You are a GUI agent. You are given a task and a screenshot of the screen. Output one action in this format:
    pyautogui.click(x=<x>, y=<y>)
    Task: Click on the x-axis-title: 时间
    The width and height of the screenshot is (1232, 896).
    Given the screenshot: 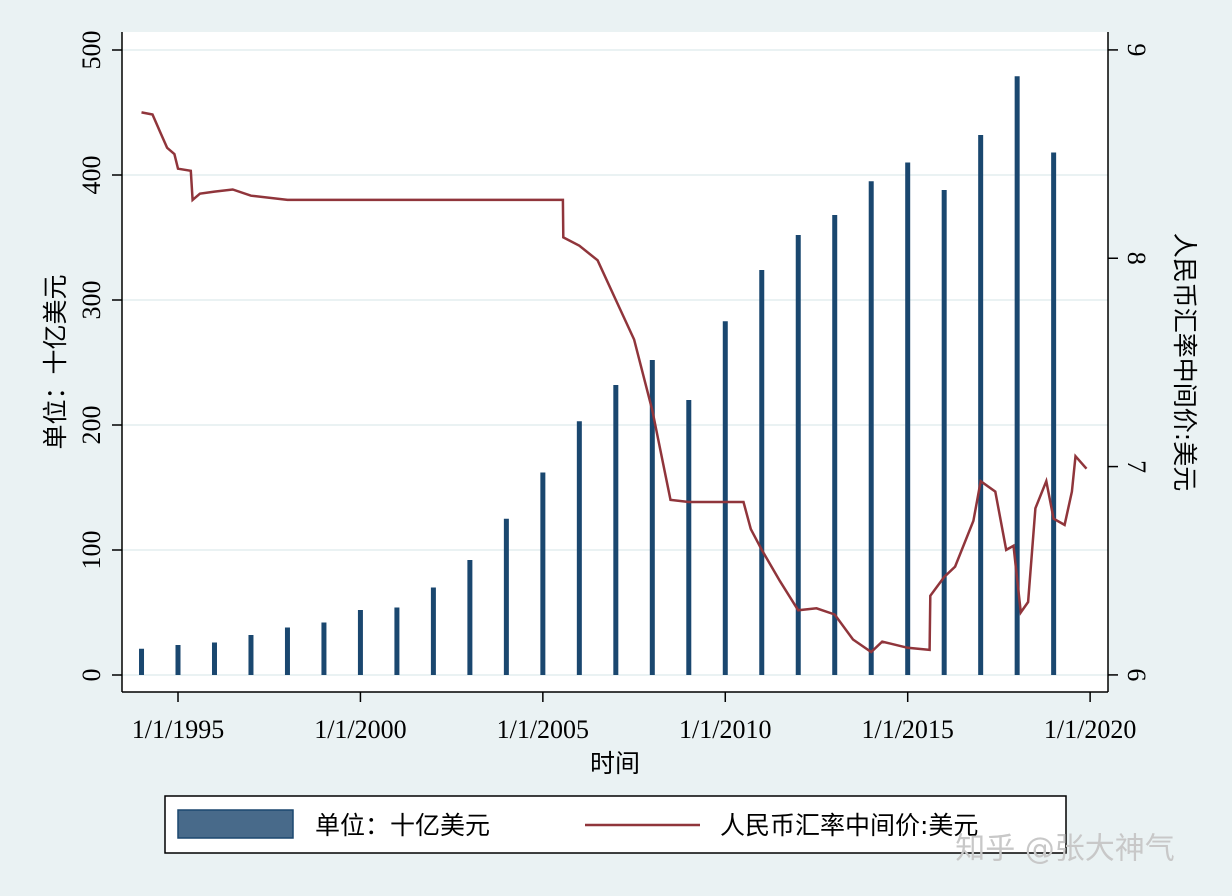 What is the action you would take?
    pyautogui.click(x=615, y=763)
    